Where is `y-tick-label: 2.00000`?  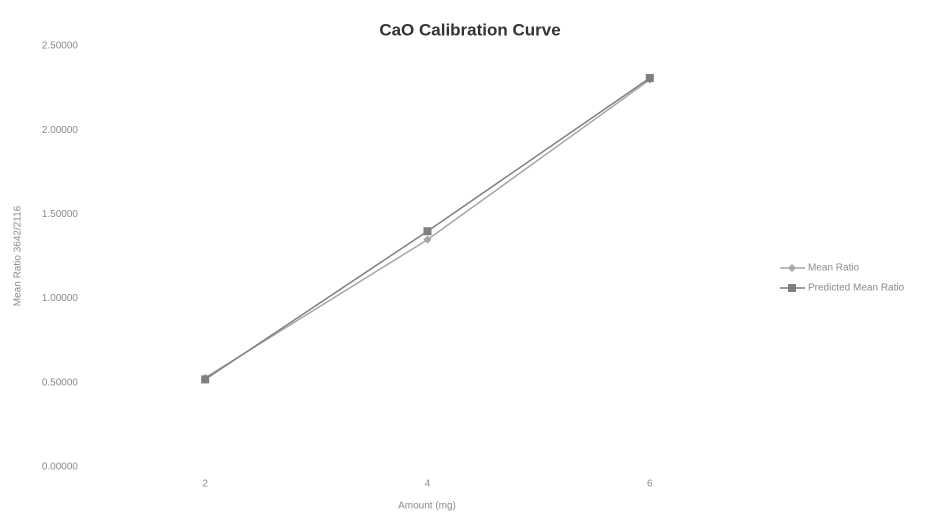
y-tick-label: 2.00000 is located at coordinates (60, 130).